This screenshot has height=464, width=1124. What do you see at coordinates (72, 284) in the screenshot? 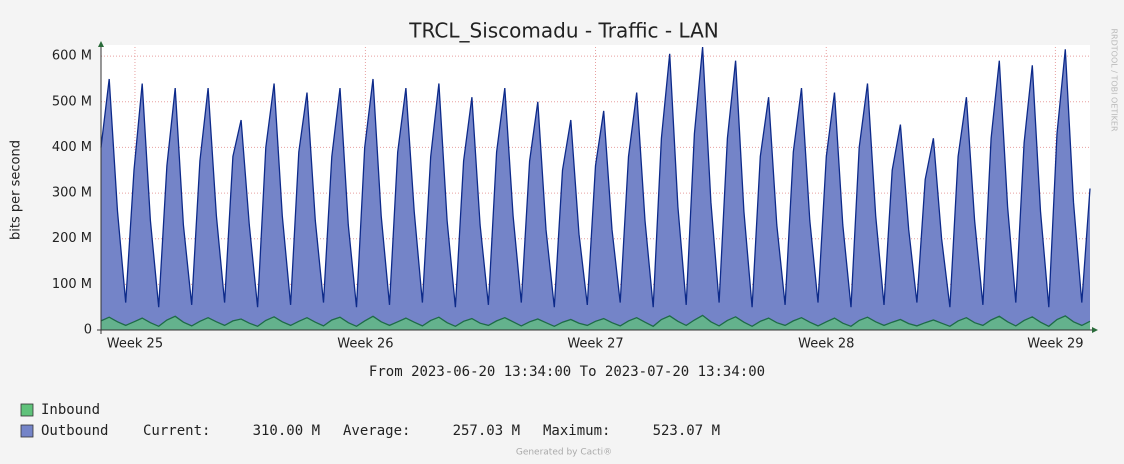
I see `y-tick-label: 100 M` at bounding box center [72, 284].